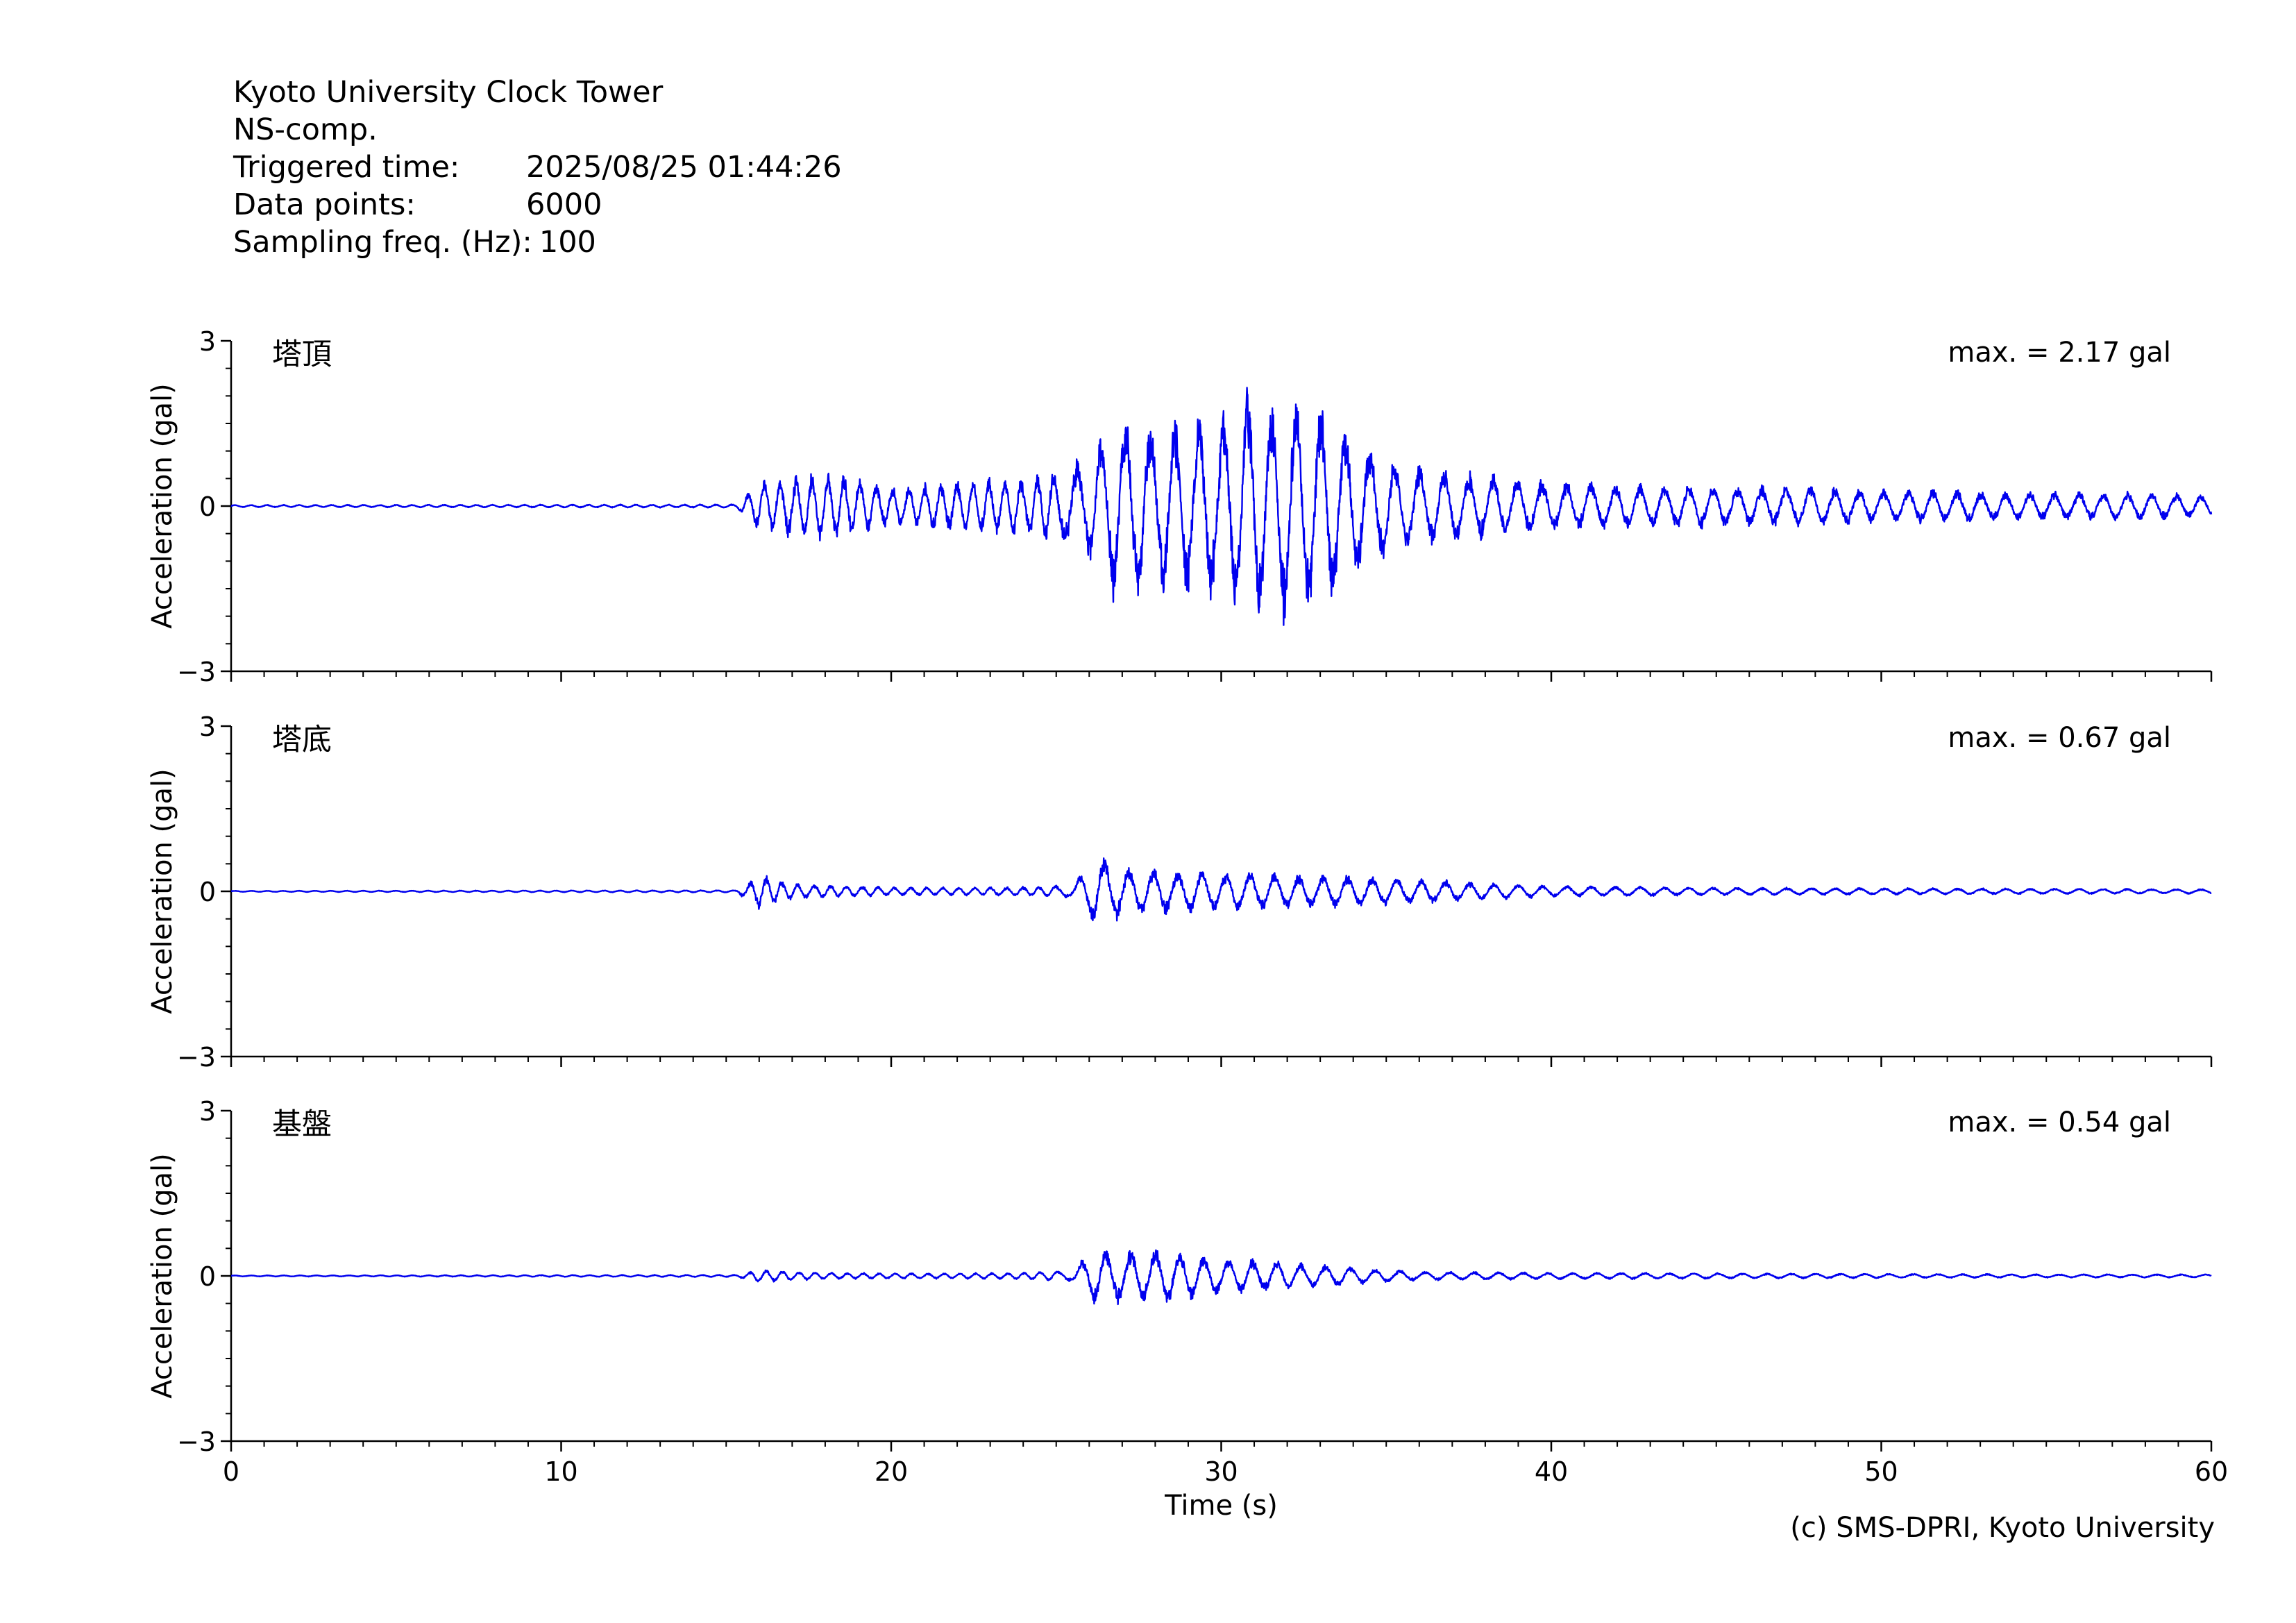 The image size is (2296, 1623). Describe the element at coordinates (891, 1471) in the screenshot. I see `x-tick-label: 20` at that location.